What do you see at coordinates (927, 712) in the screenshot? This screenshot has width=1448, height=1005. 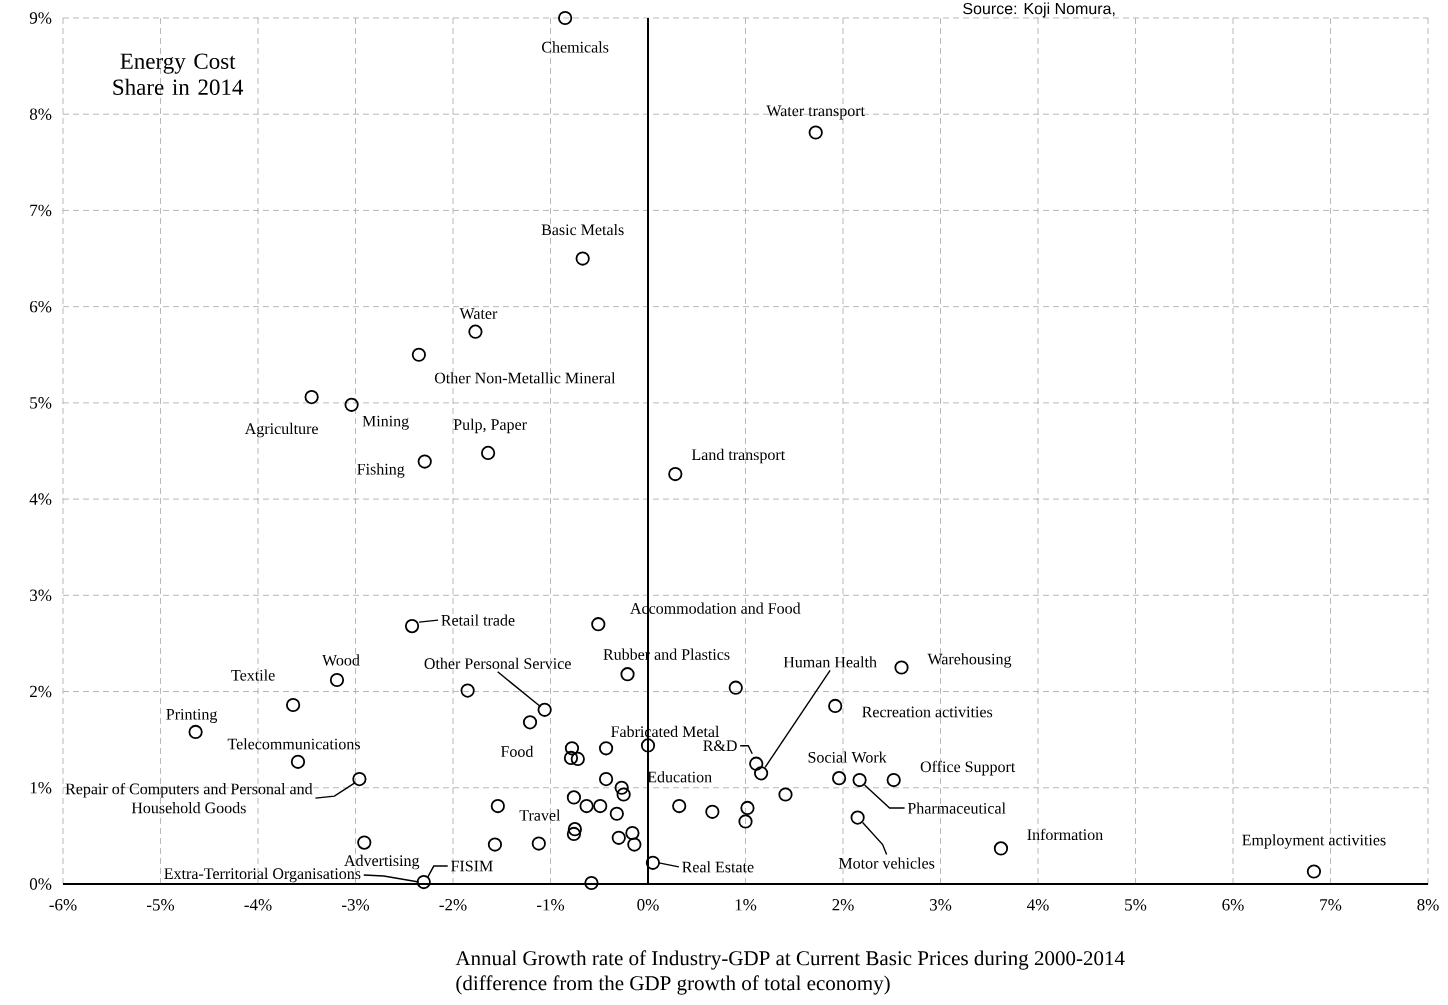 I see `annotation: Recreation activities` at bounding box center [927, 712].